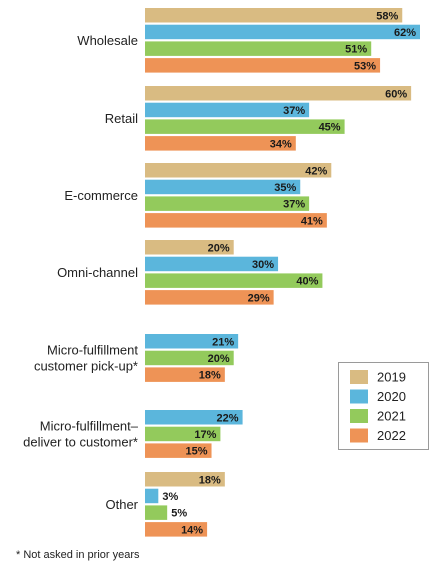 Image resolution: width=446 pixels, height=575 pixels. I want to click on category-label: E-commerce, so click(101, 195).